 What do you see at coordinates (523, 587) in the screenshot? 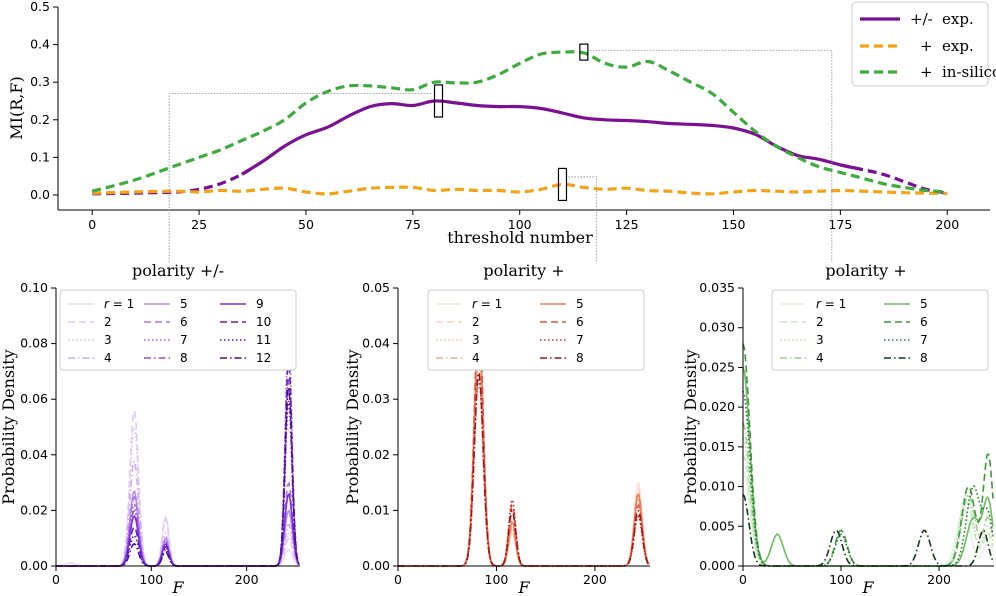
I see `panel2-x-label: F` at bounding box center [523, 587].